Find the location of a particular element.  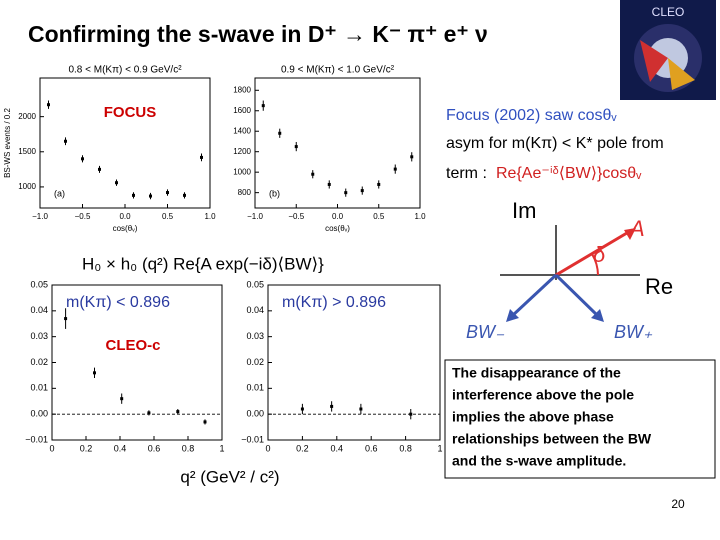

phase-diagram: Im Re A δ BW₋ BW₊ is located at coordinates (569, 270).